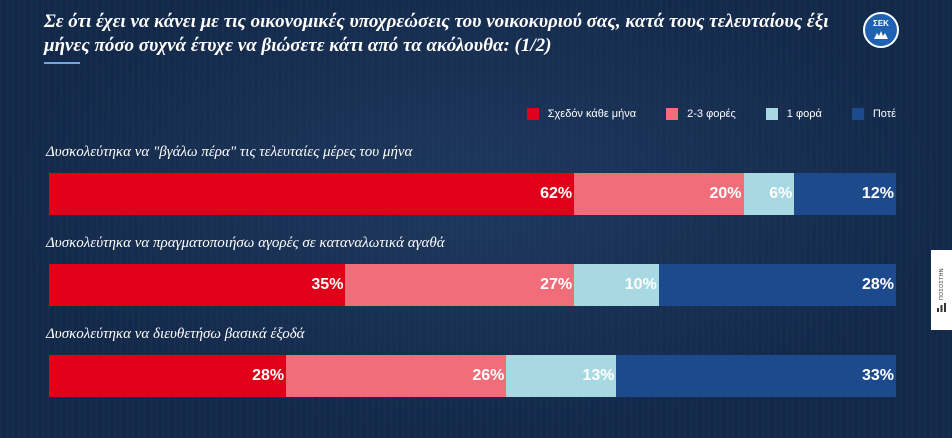 The height and width of the screenshot is (438, 952). I want to click on legend-label: Ποτέ, so click(884, 114).